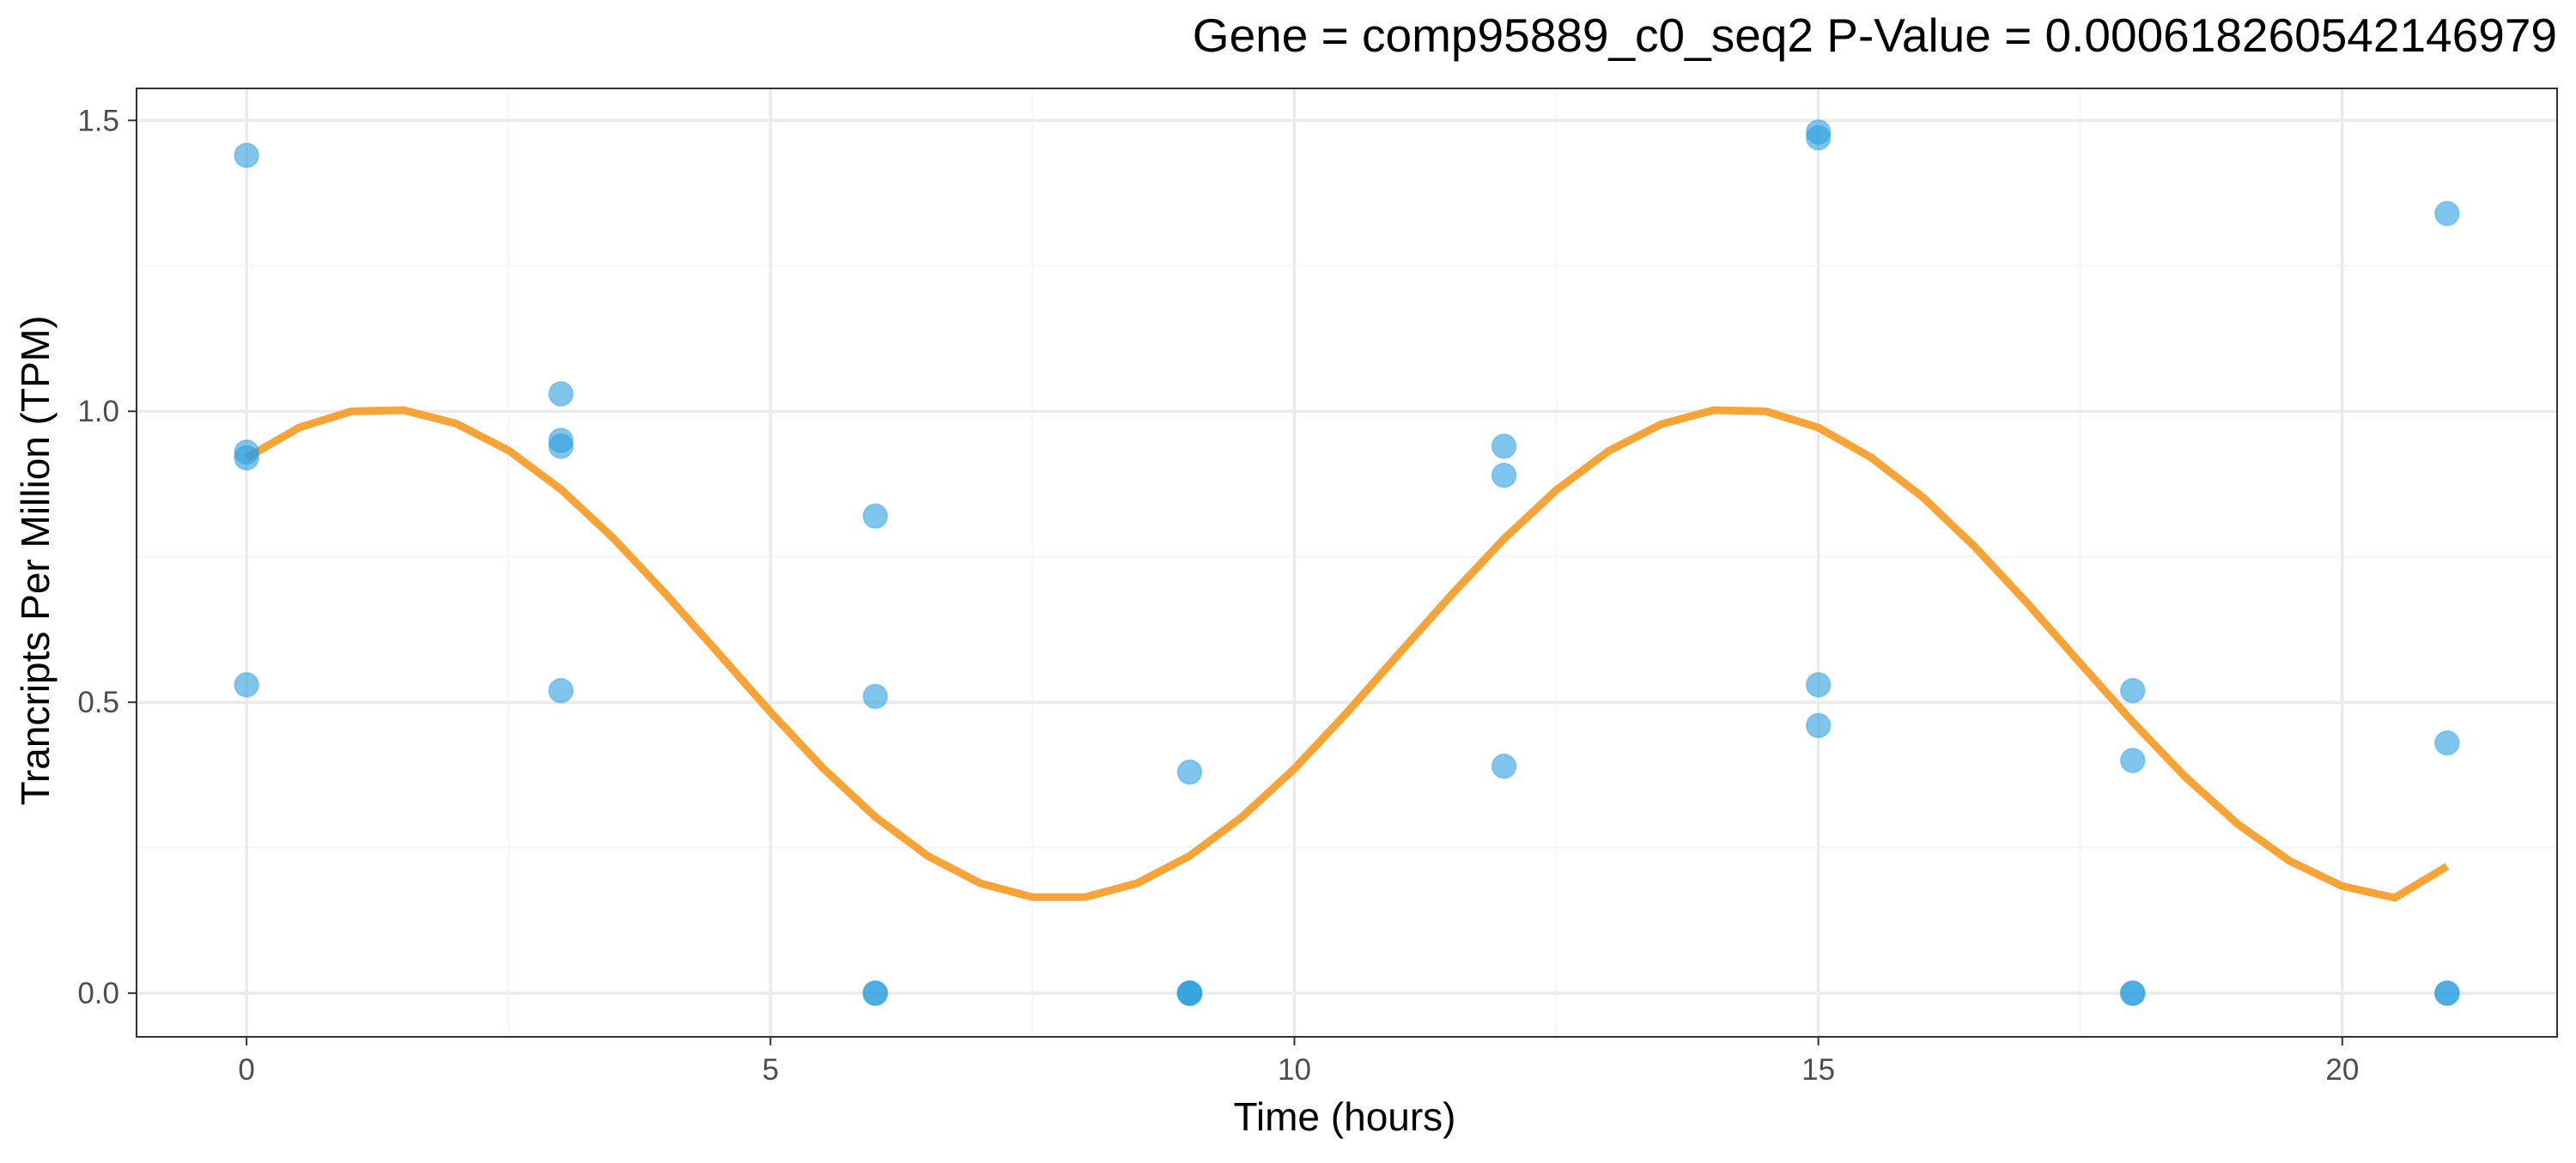  Describe the element at coordinates (98, 702) in the screenshot. I see `y-tick-label: 0.5` at that location.